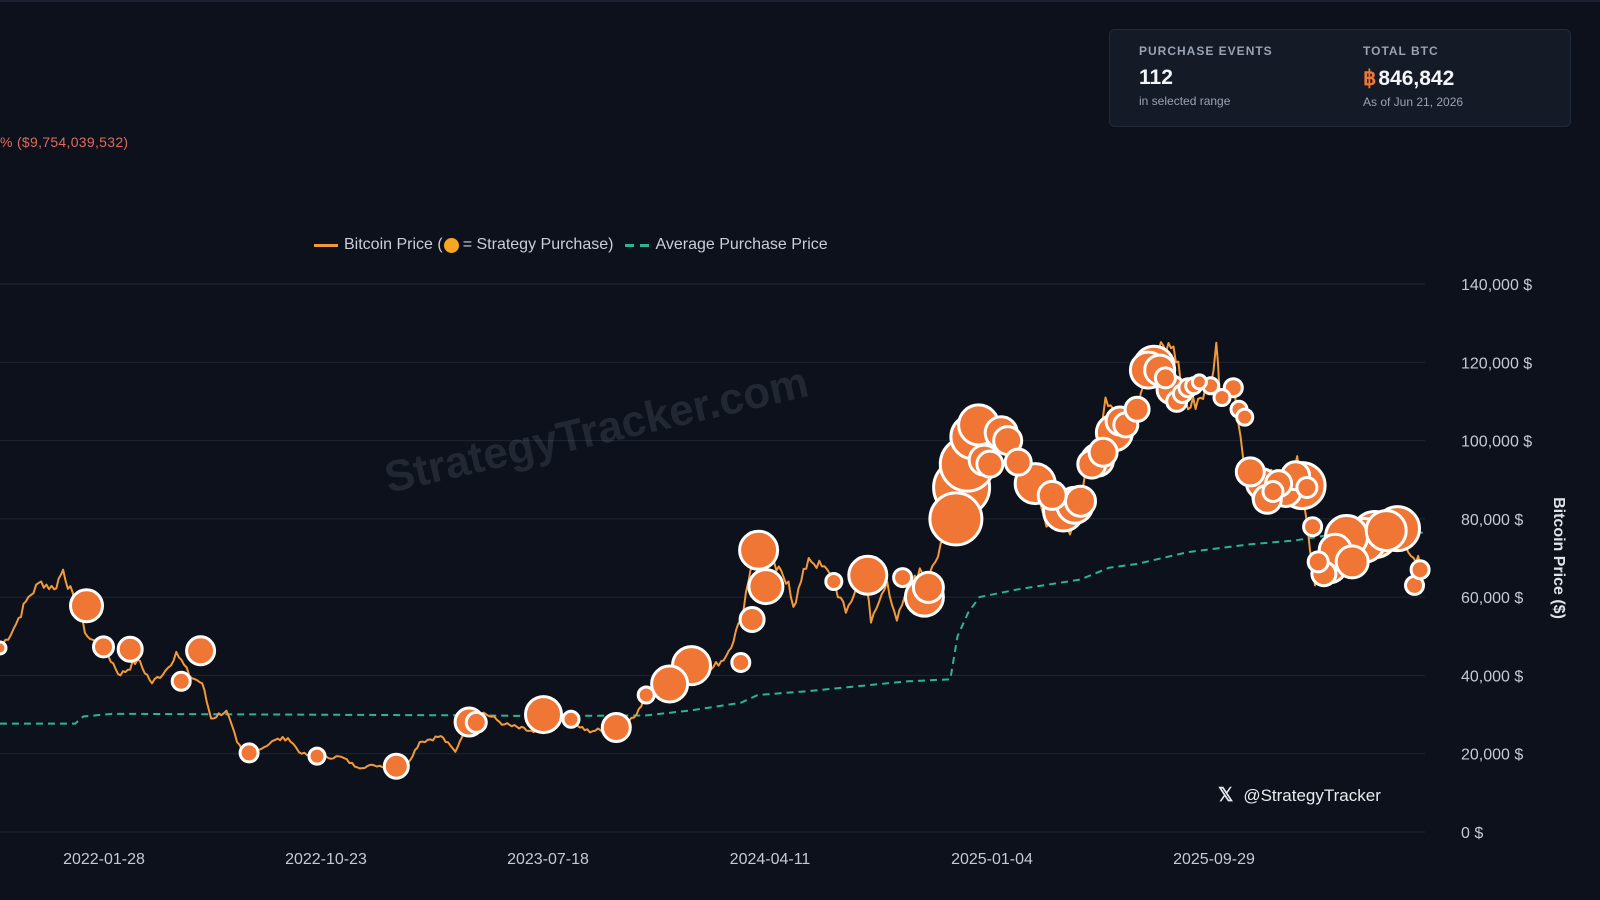  What do you see at coordinates (1492, 755) in the screenshot?
I see `y-tick-label: 20,000 $` at bounding box center [1492, 755].